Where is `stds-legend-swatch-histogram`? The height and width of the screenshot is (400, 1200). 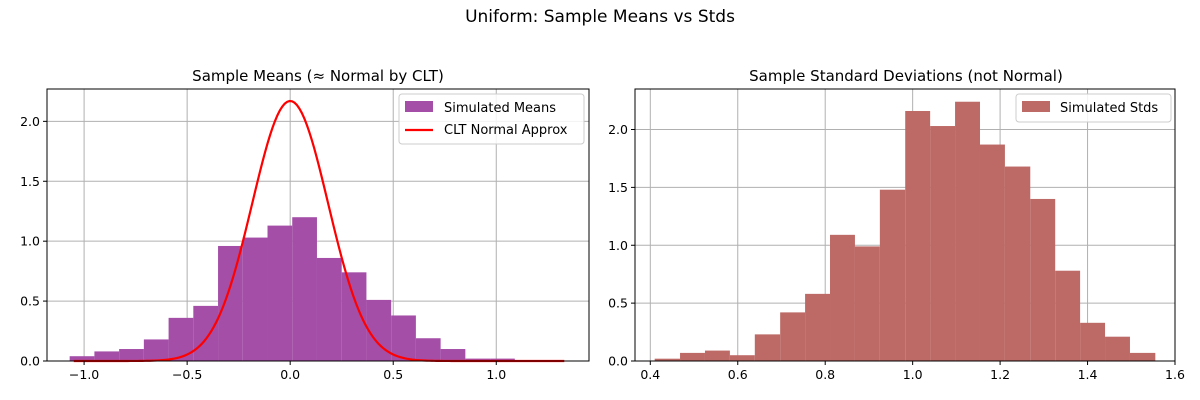
stds-legend-swatch-histogram is located at coordinates (1036, 106).